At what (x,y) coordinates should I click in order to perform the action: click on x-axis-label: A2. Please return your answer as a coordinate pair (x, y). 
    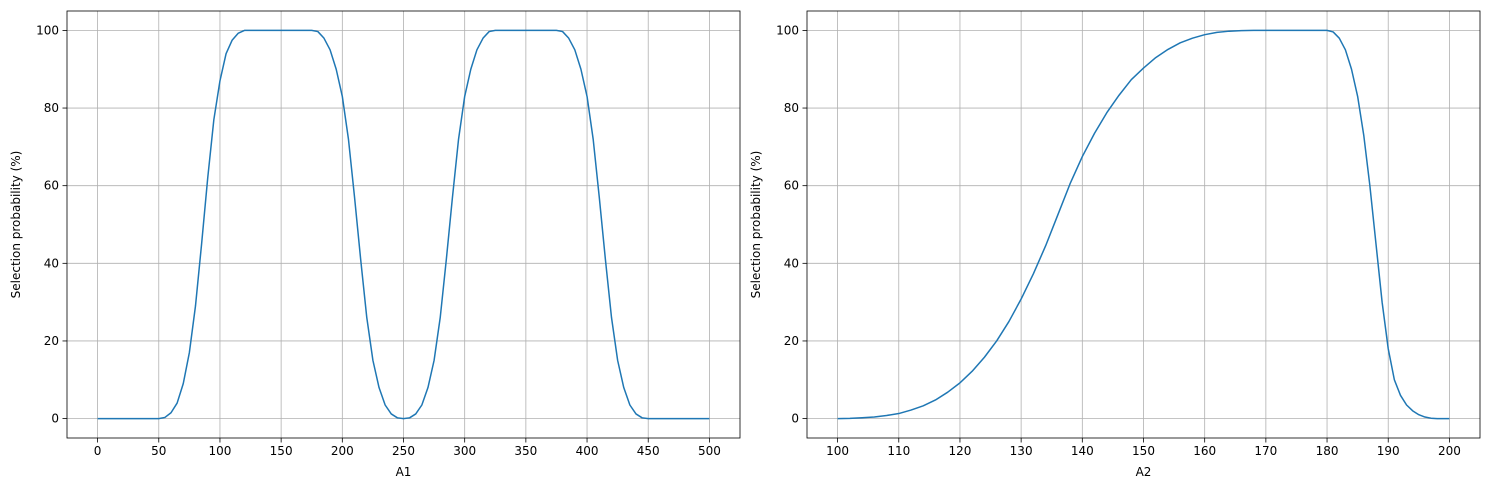
    Looking at the image, I should click on (1144, 472).